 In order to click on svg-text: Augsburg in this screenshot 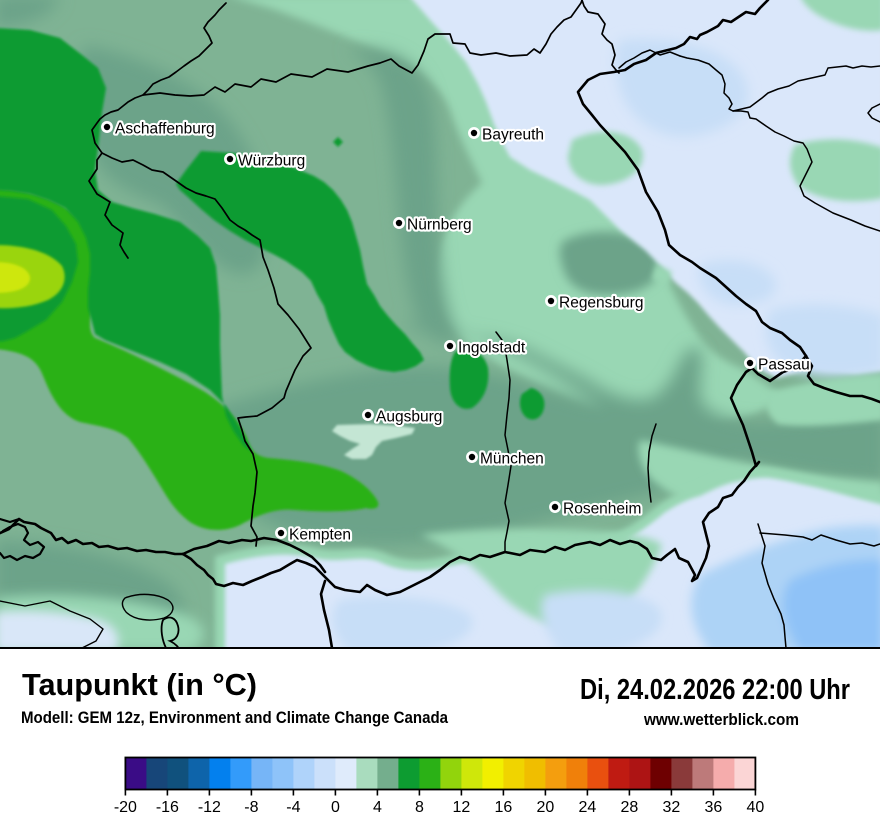, I will do `click(409, 417)`.